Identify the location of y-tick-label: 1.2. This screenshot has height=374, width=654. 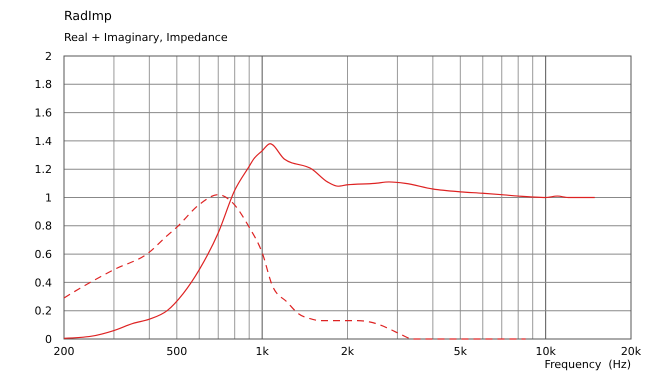
(43, 169).